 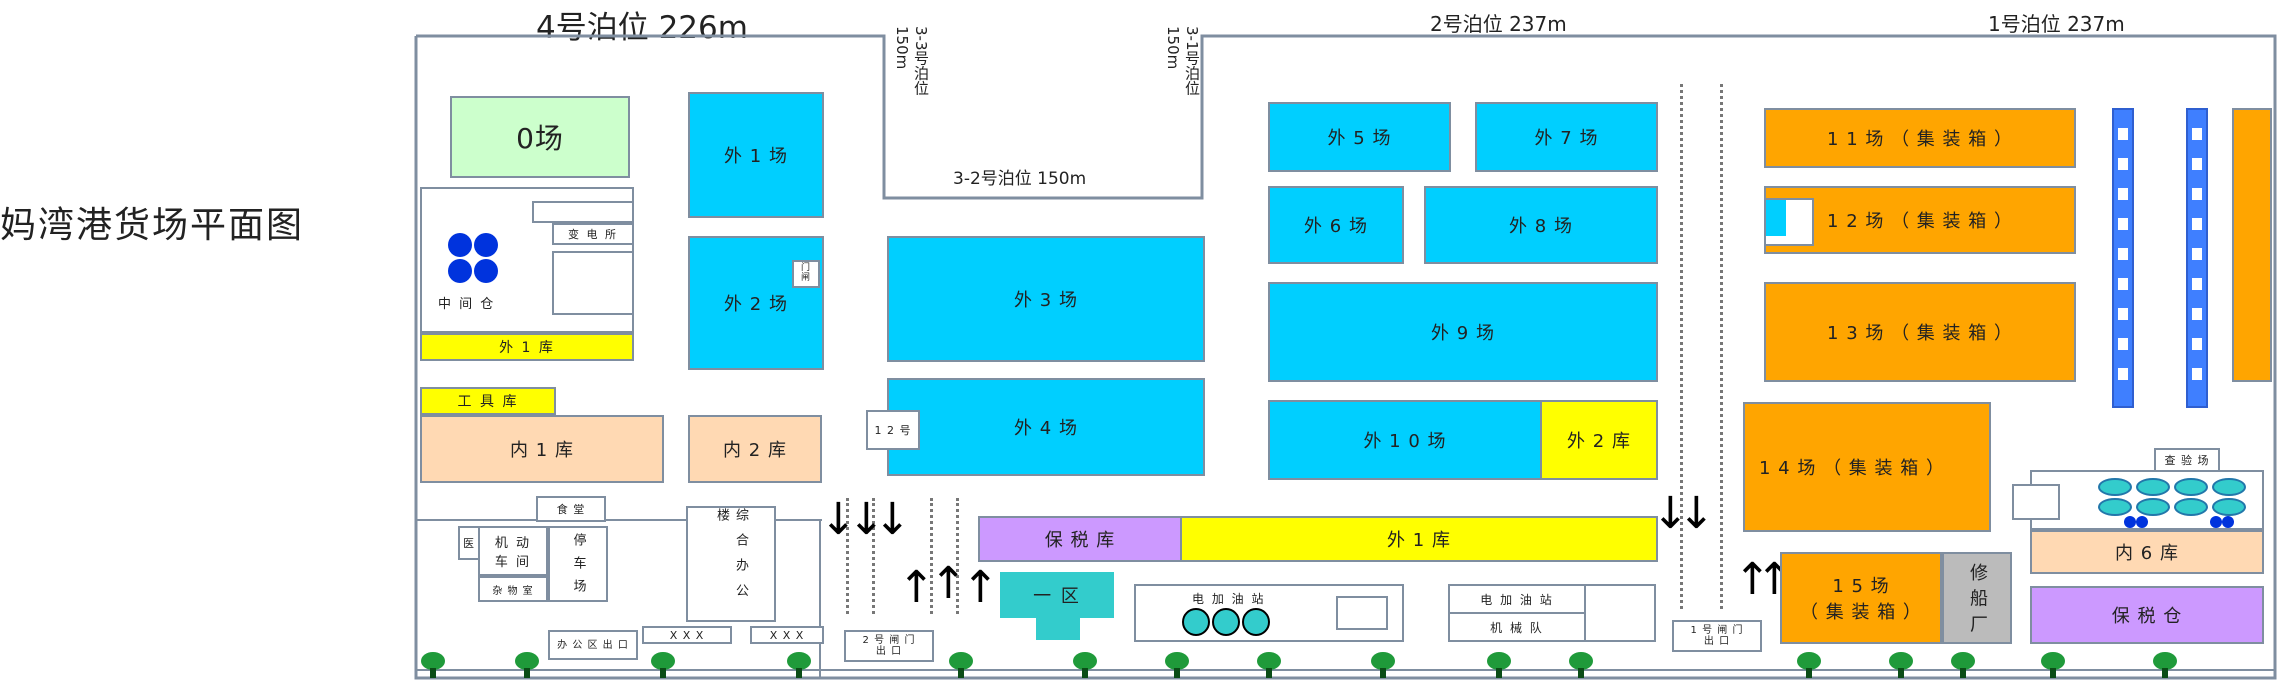 I want to click on inner-warehouse-2: 内 2 库, so click(x=755, y=449).